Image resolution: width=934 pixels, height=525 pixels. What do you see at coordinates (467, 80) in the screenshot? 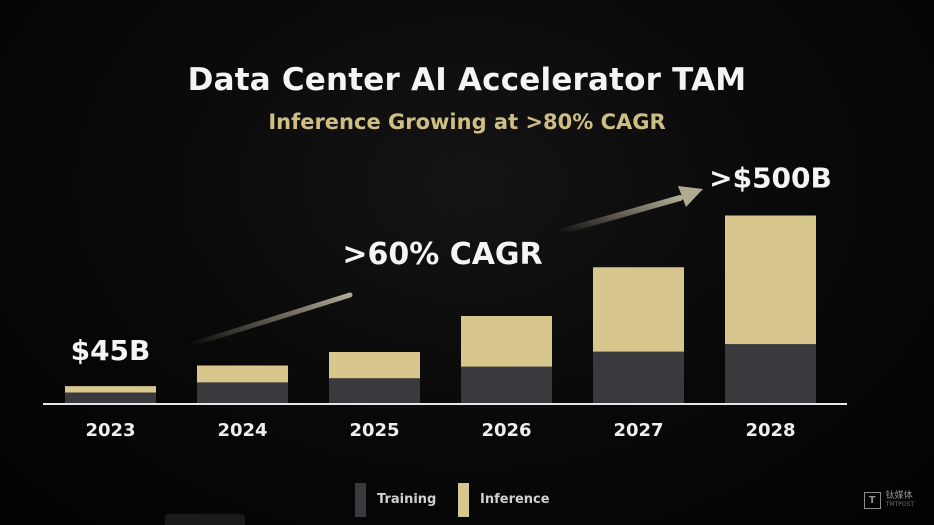
I see `slide-title: Data Center AI Accelerator TAM` at bounding box center [467, 80].